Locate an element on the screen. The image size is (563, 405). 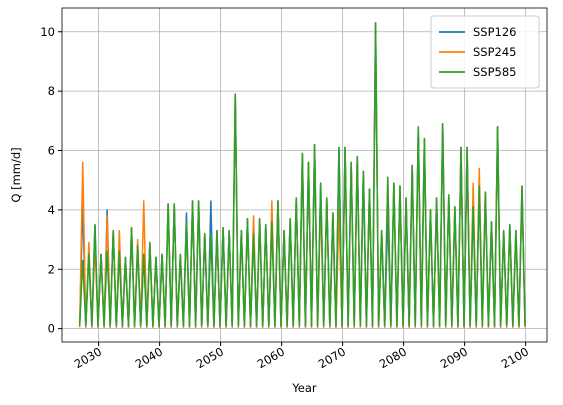
y-tick-label: 10 is located at coordinates (47, 32).